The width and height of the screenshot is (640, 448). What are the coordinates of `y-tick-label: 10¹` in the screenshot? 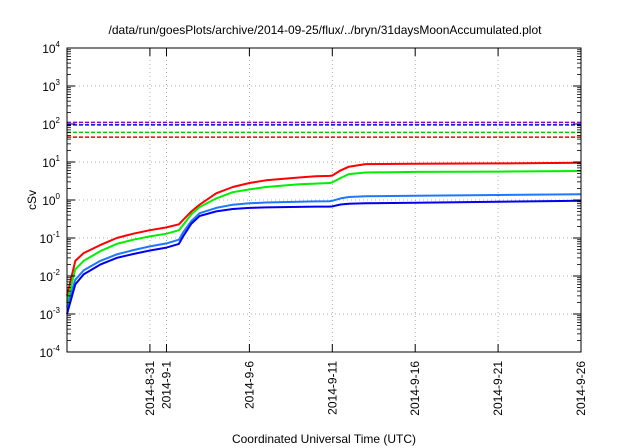 It's located at (51, 162).